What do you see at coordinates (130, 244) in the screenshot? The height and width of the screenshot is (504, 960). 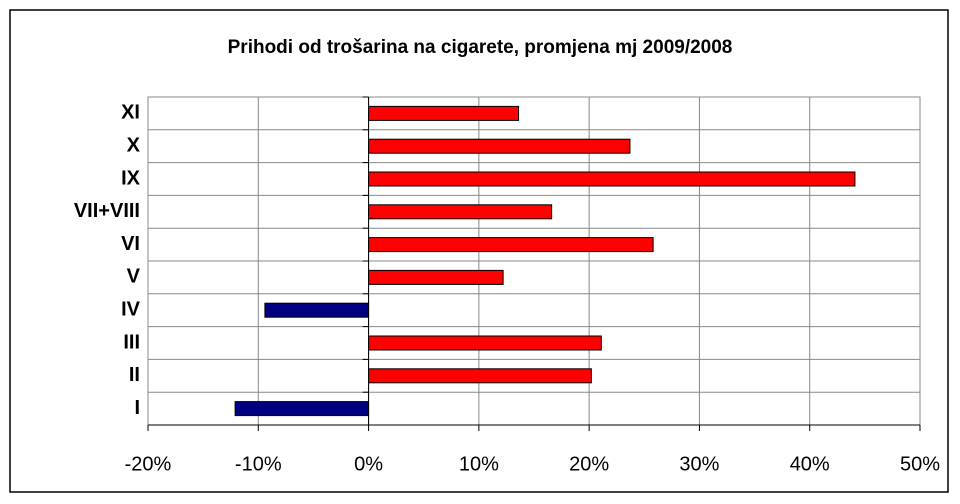 I see `y-tick-label: VI` at bounding box center [130, 244].